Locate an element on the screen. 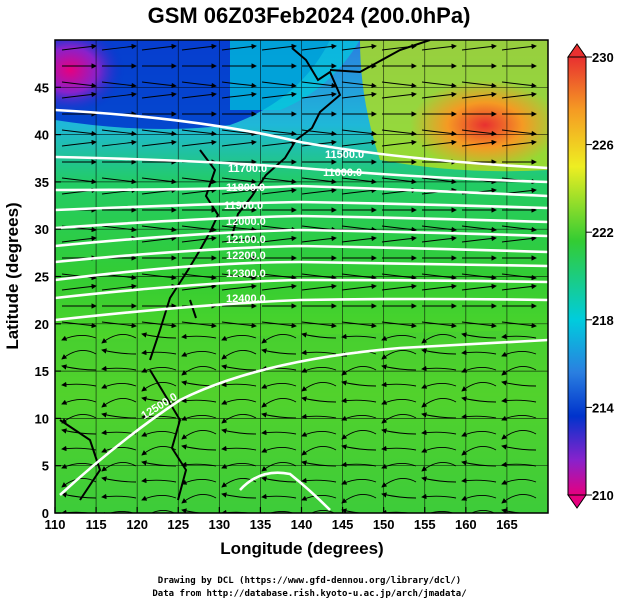  contour-label-11500: 11500.0 is located at coordinates (344, 155).